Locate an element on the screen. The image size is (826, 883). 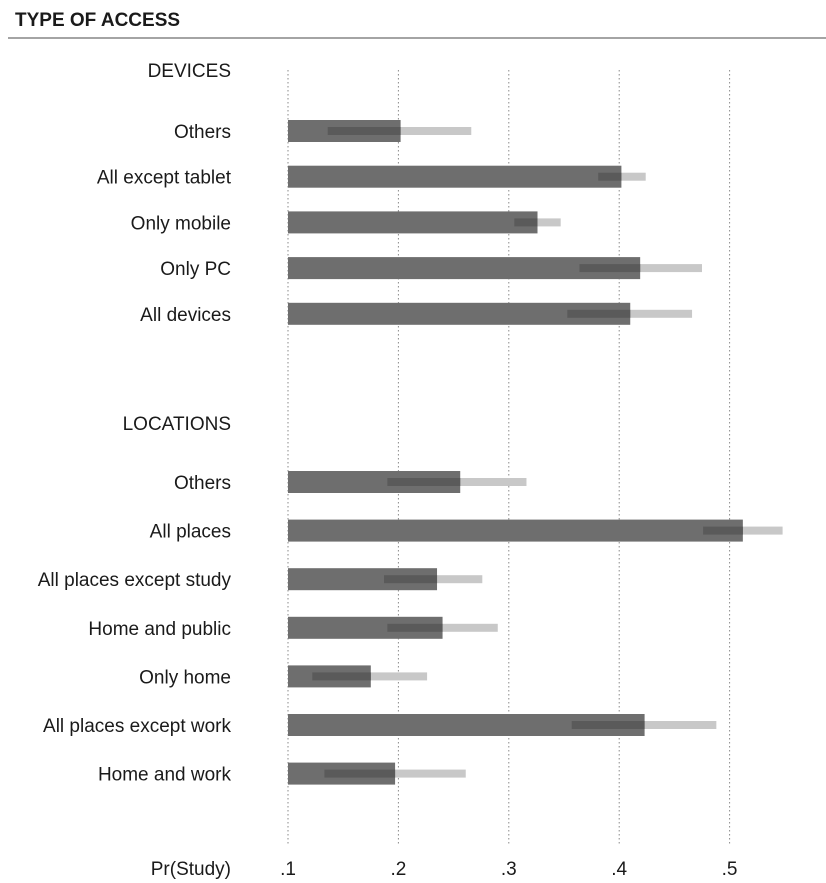
group-label: LOCATIONS is located at coordinates (177, 424).